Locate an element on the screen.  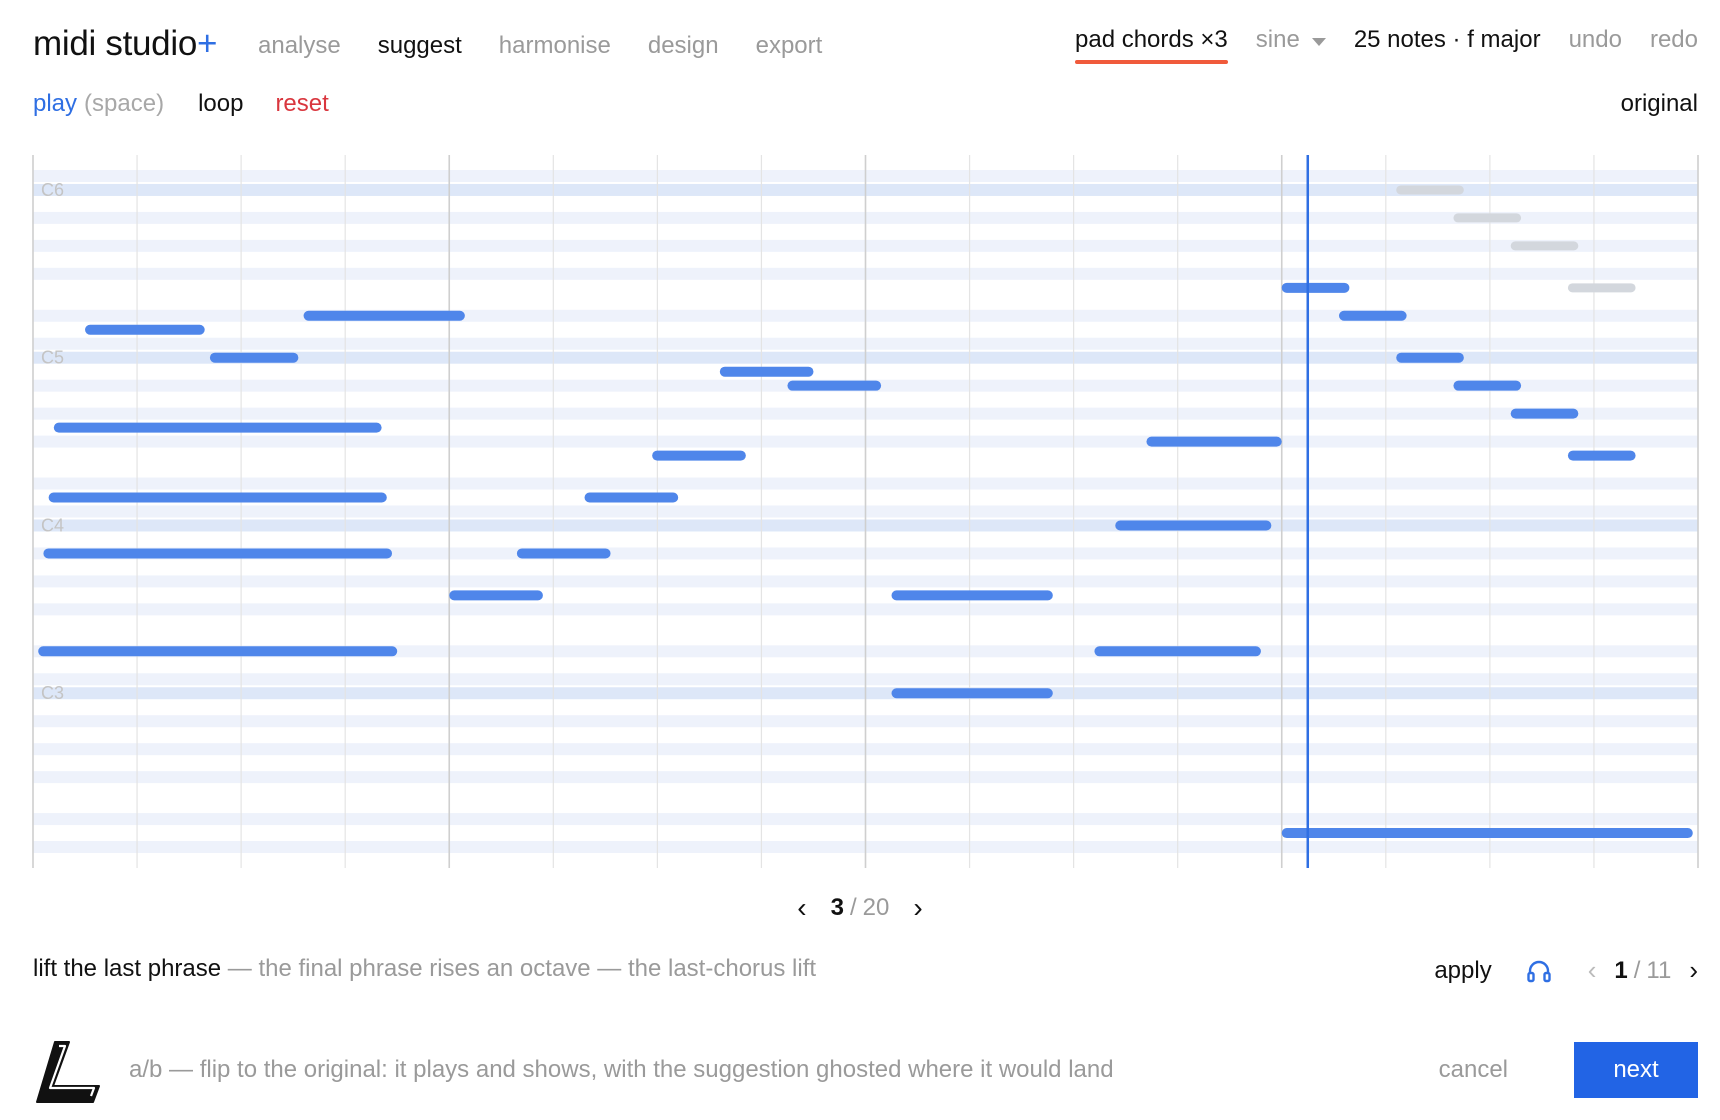
waveform-label: sine is located at coordinates (1277, 39).